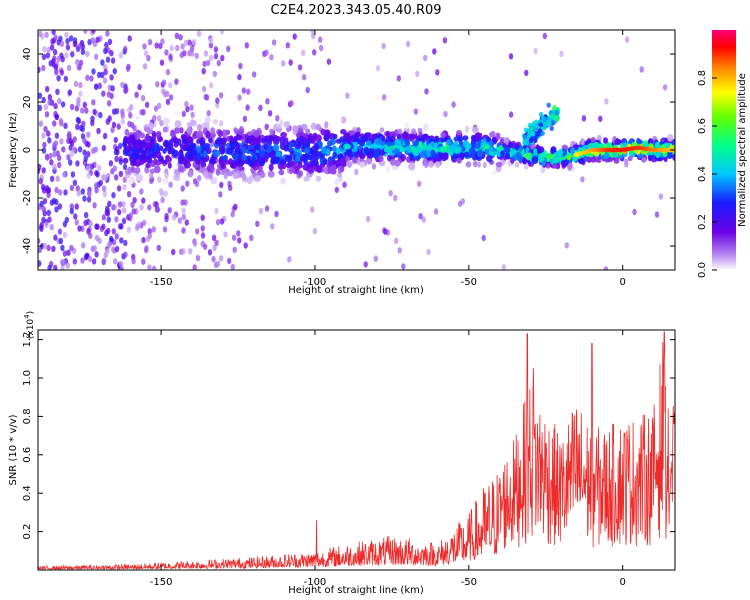  What do you see at coordinates (27, 532) in the screenshot?
I see `y-tick-label: 0.2` at bounding box center [27, 532].